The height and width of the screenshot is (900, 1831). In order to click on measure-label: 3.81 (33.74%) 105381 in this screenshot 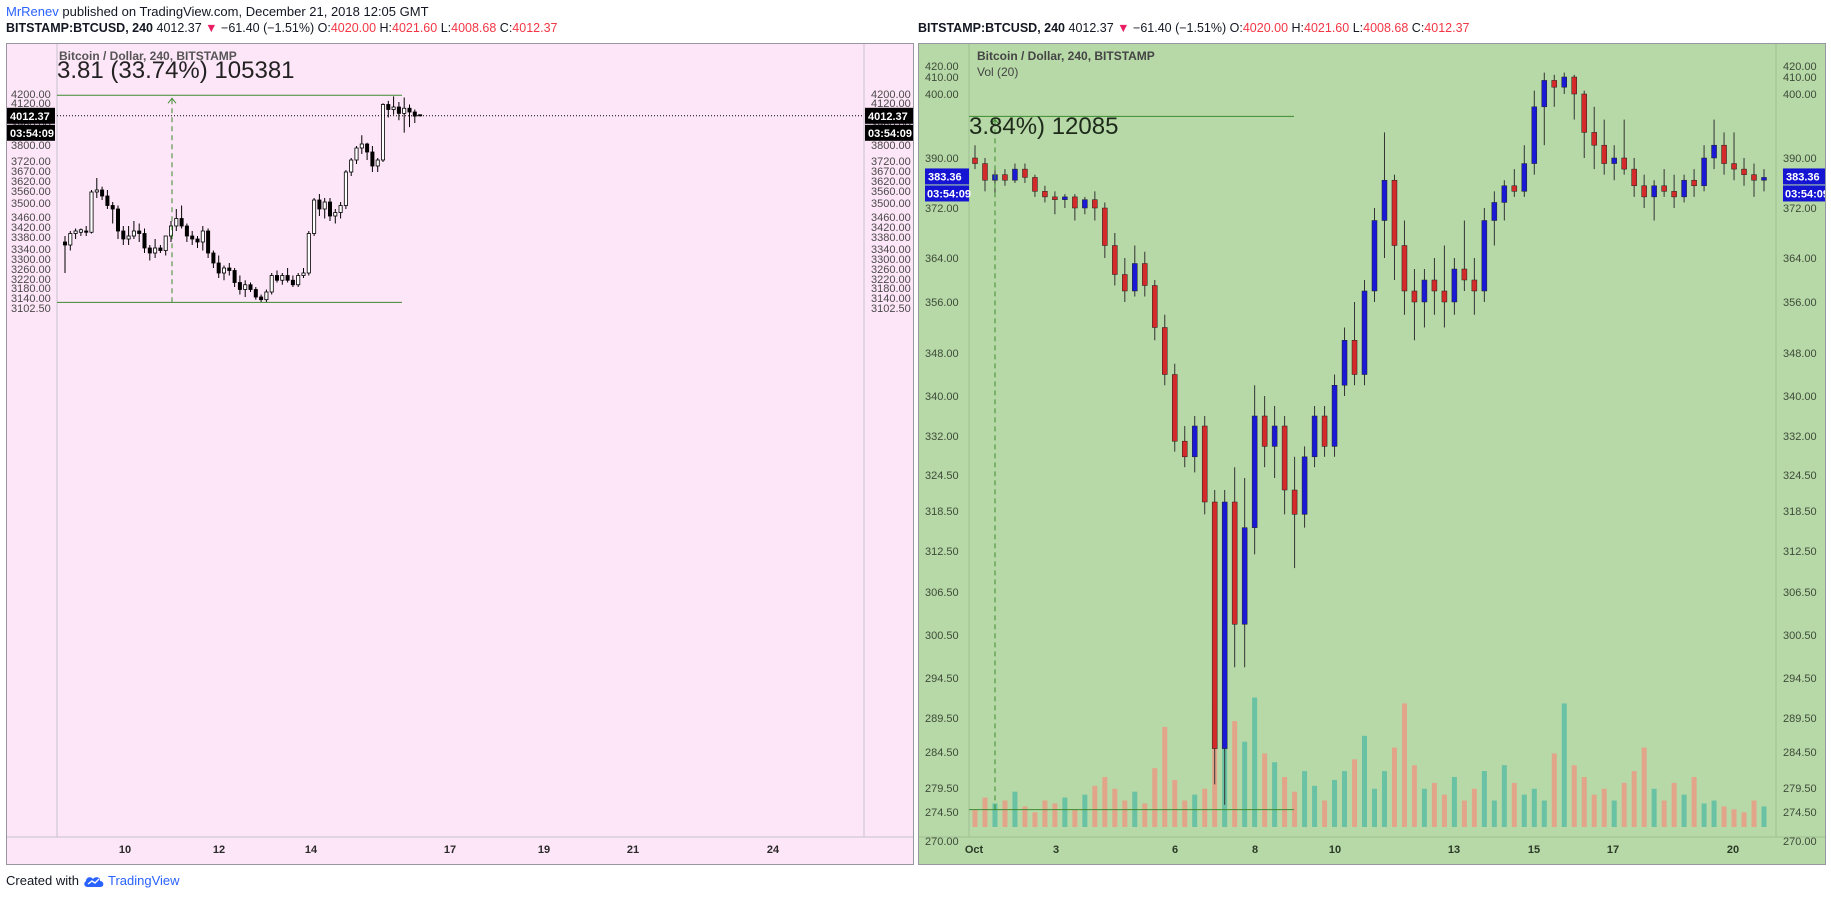, I will do `click(176, 70)`.